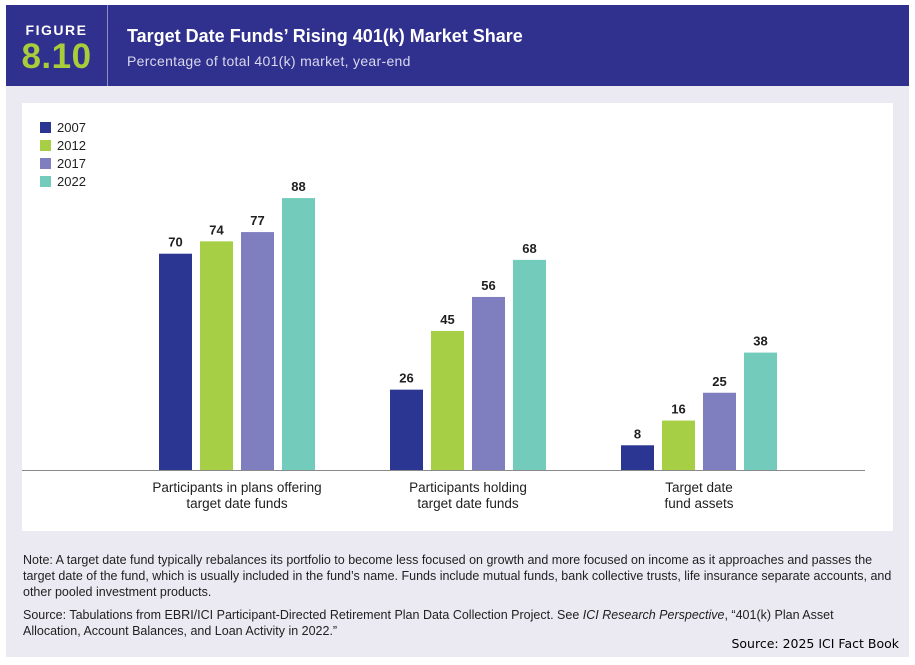  I want to click on bar-value-label: 26, so click(406, 378).